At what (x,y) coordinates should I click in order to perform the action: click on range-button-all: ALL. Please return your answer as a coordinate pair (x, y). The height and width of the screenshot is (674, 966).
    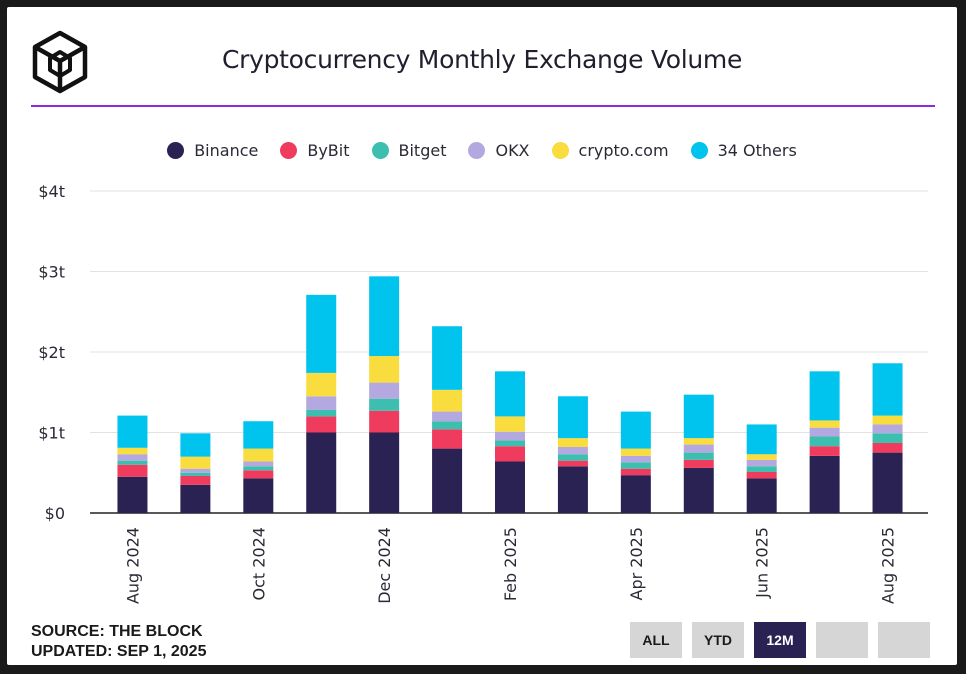
    Looking at the image, I should click on (656, 640).